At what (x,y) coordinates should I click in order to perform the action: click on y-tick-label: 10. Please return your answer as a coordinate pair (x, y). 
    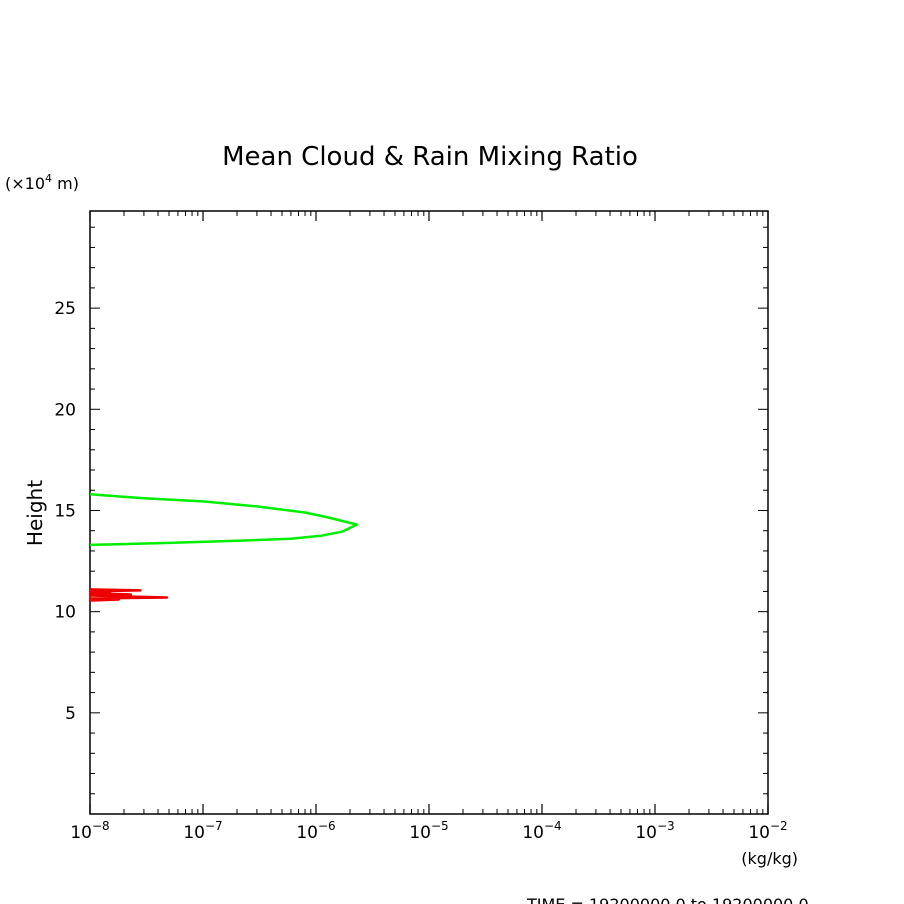
    Looking at the image, I should click on (65, 613).